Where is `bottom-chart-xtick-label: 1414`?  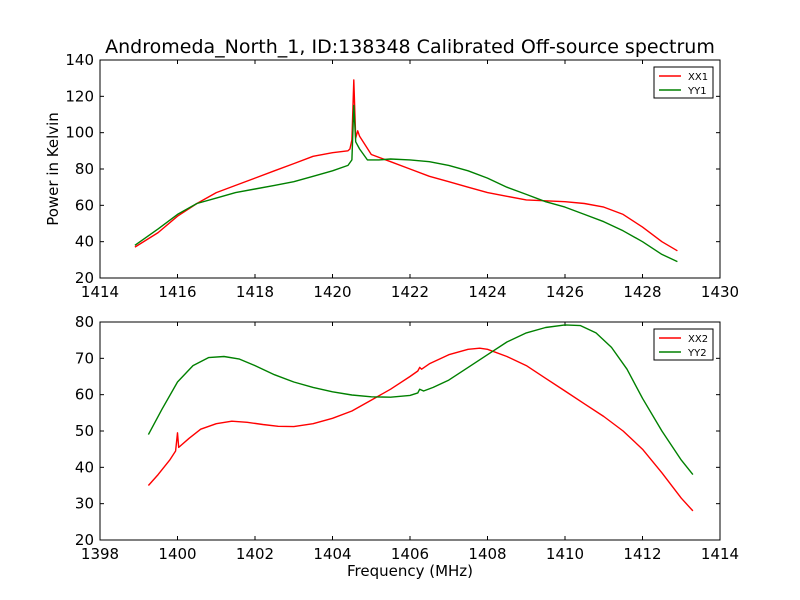
bottom-chart-xtick-label: 1414 is located at coordinates (720, 554).